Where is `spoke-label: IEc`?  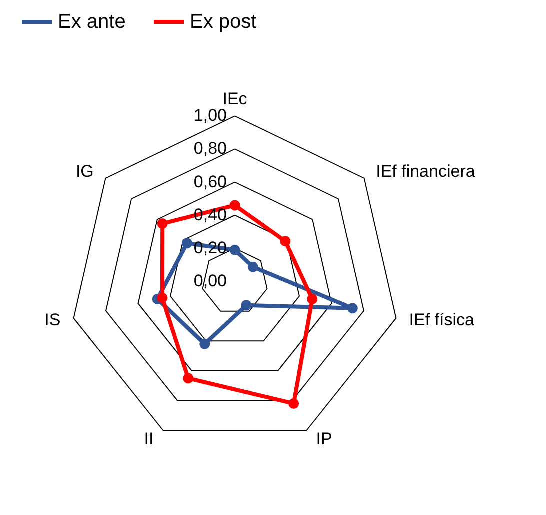
spoke-label: IEc is located at coordinates (235, 99).